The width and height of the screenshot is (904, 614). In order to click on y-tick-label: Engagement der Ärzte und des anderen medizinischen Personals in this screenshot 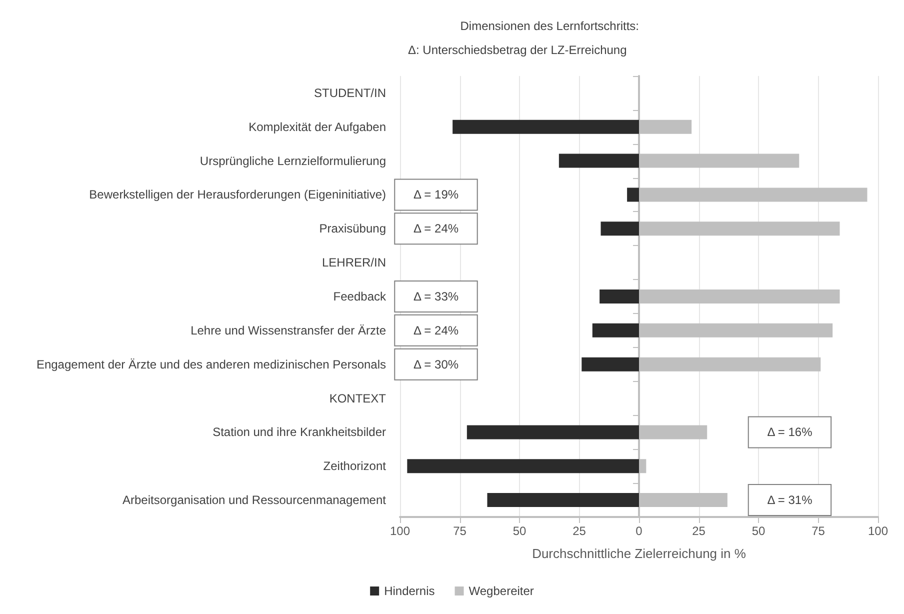, I will do `click(211, 364)`.